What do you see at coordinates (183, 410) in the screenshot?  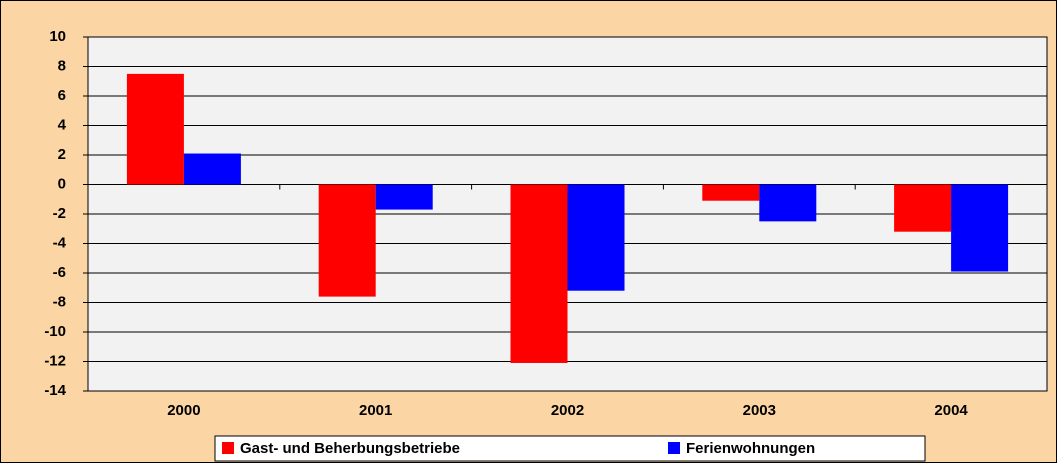 I see `x-tick-label: 2000` at bounding box center [183, 410].